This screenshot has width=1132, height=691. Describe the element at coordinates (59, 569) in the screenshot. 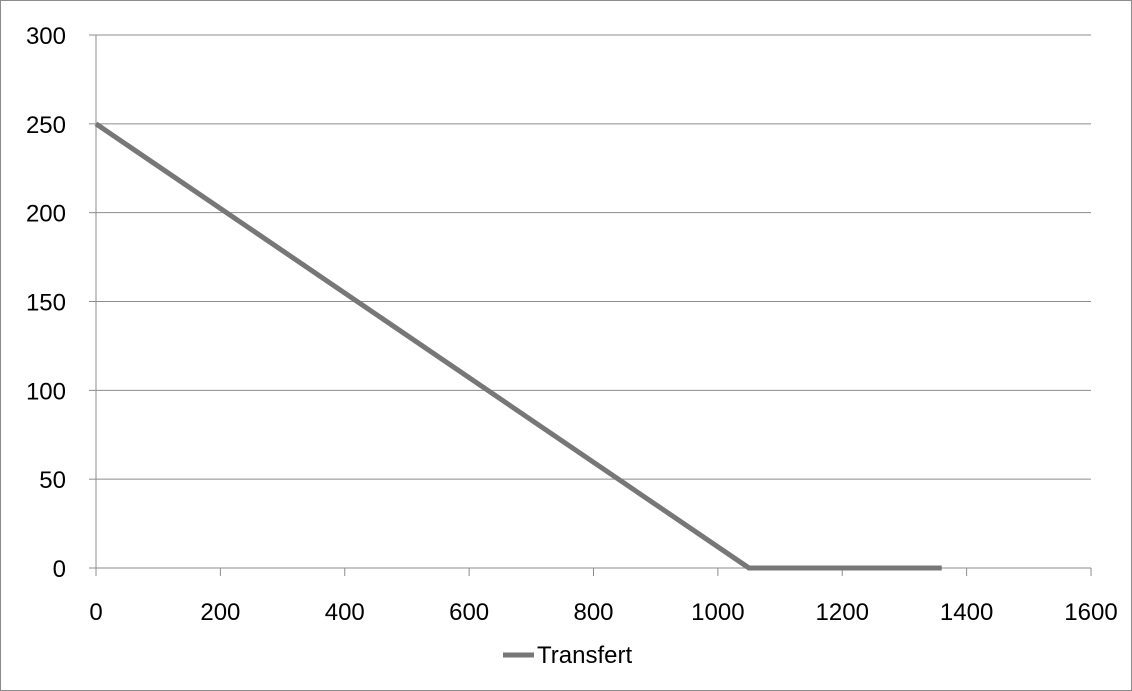

I see `y-tick-label: 0` at that location.